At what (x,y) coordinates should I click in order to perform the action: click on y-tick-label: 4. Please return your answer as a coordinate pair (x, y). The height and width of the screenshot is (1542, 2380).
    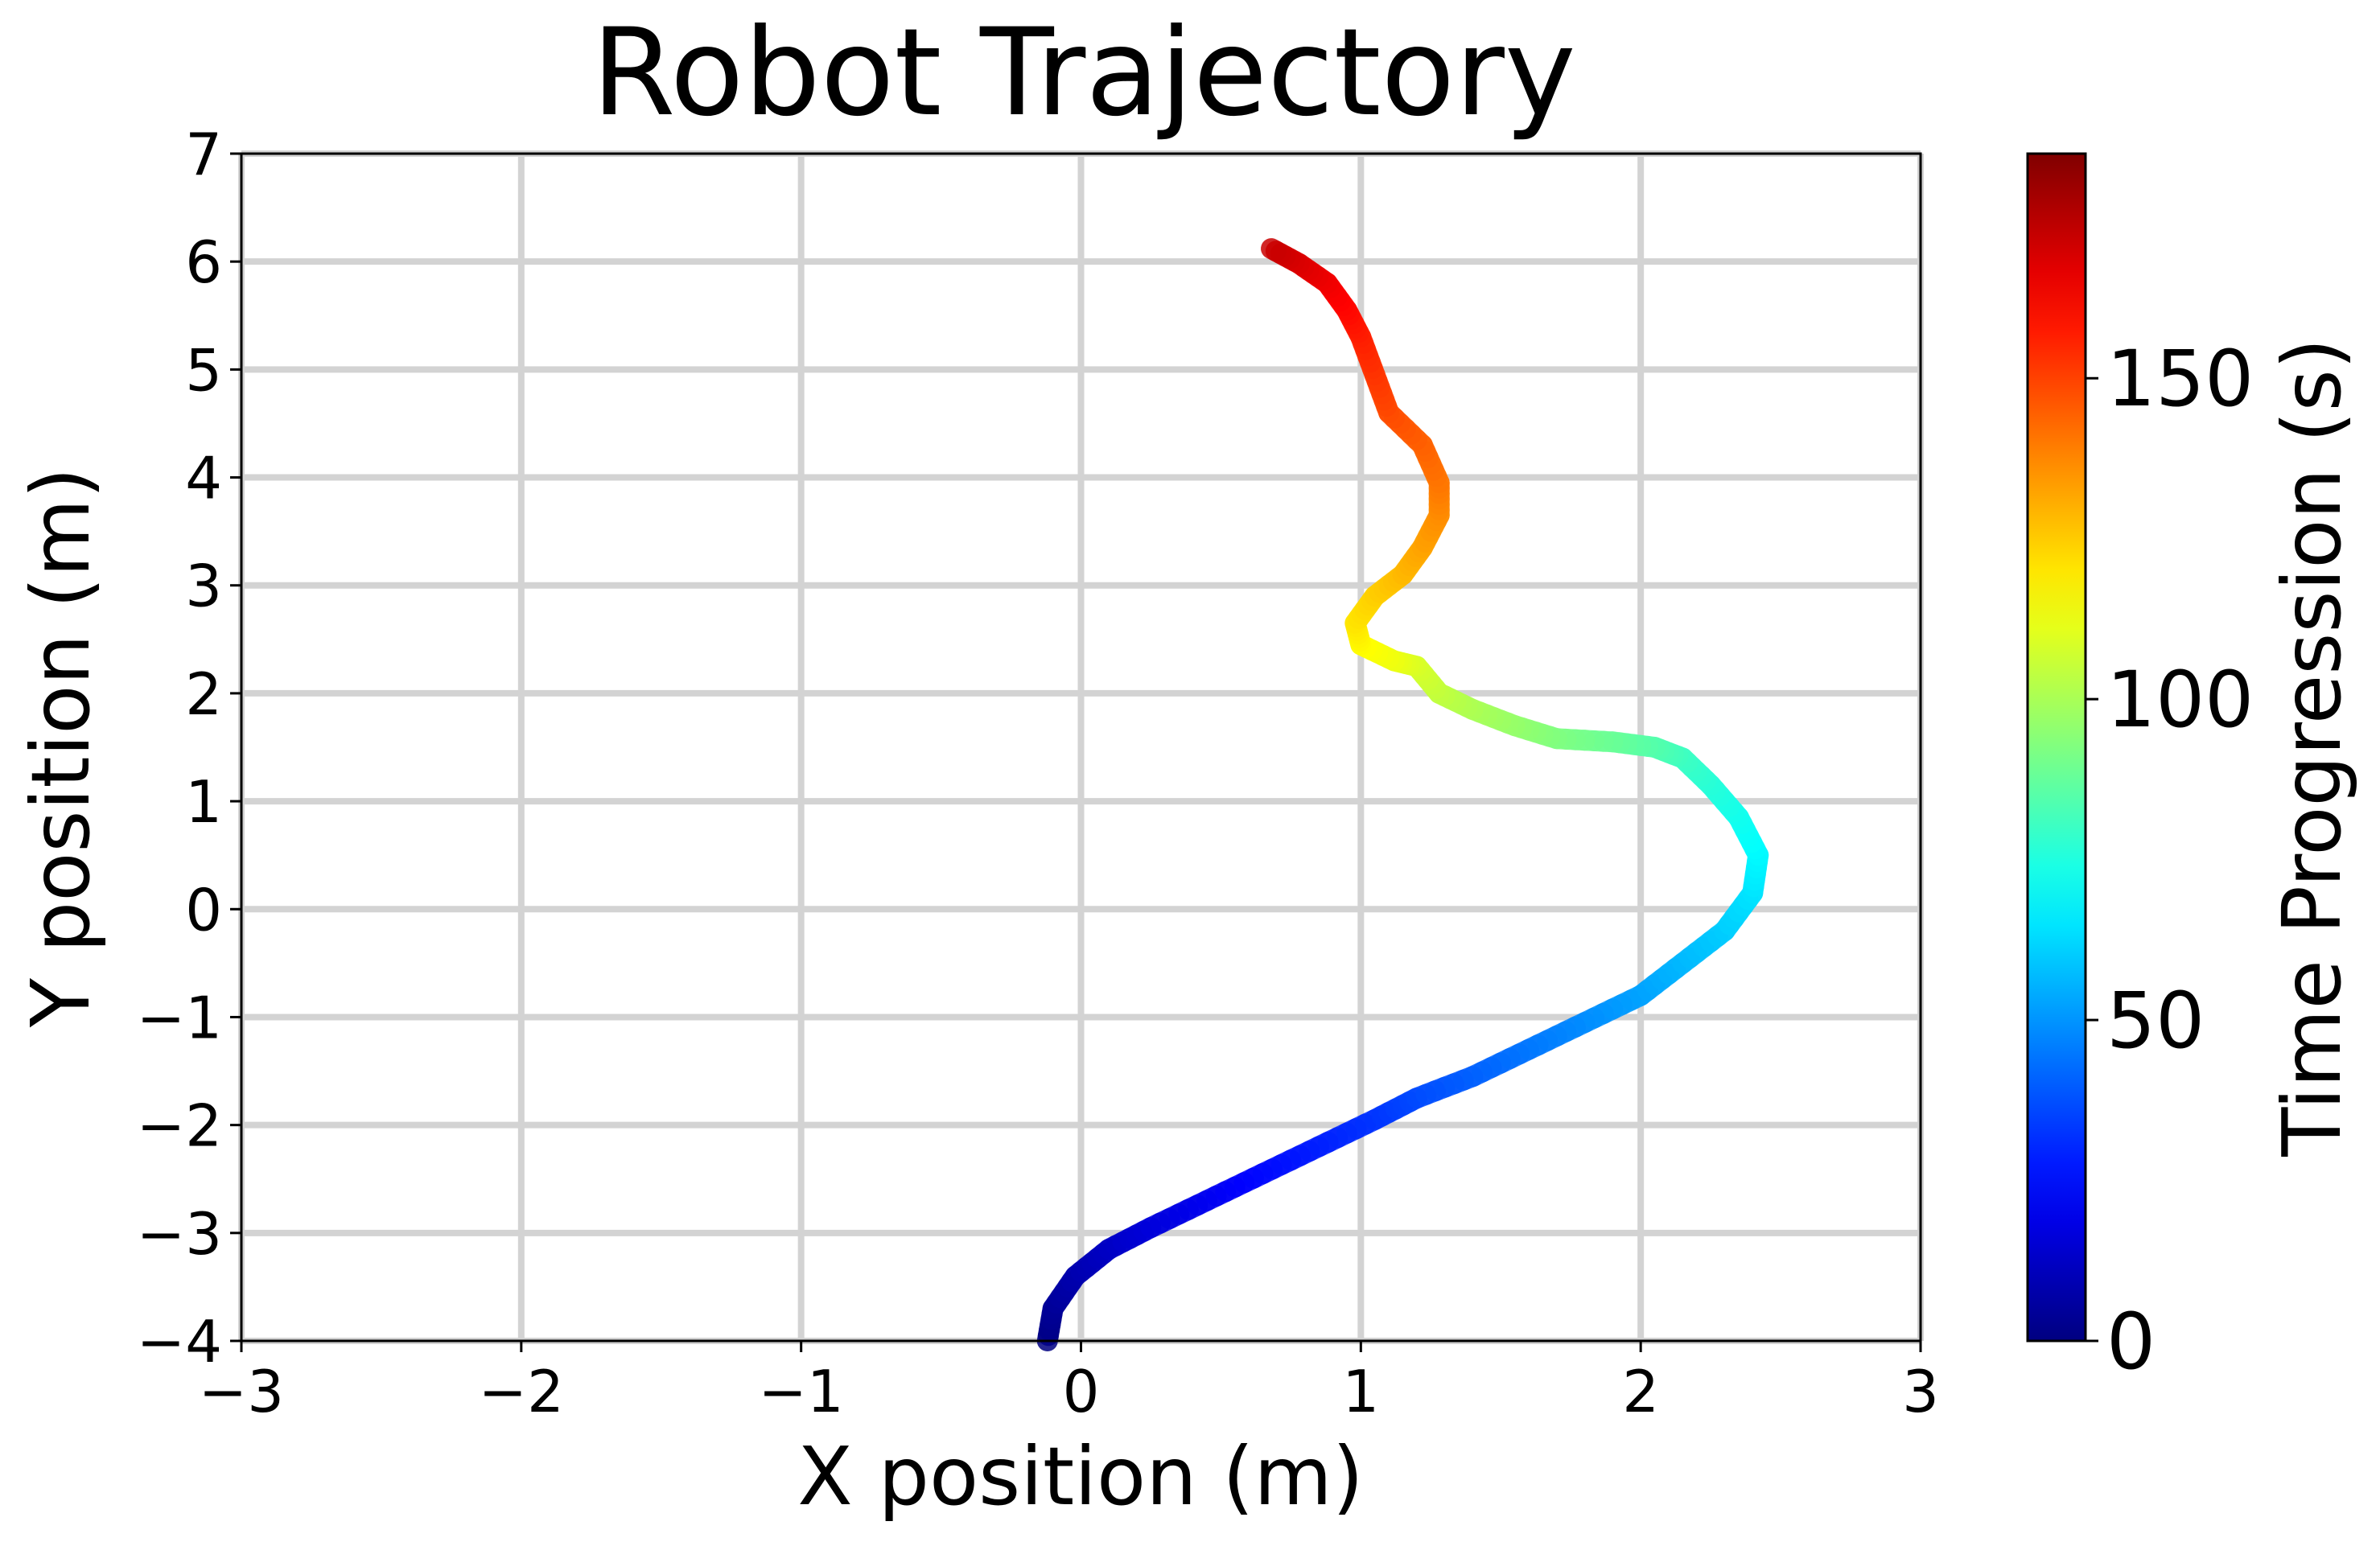
    Looking at the image, I should click on (203, 478).